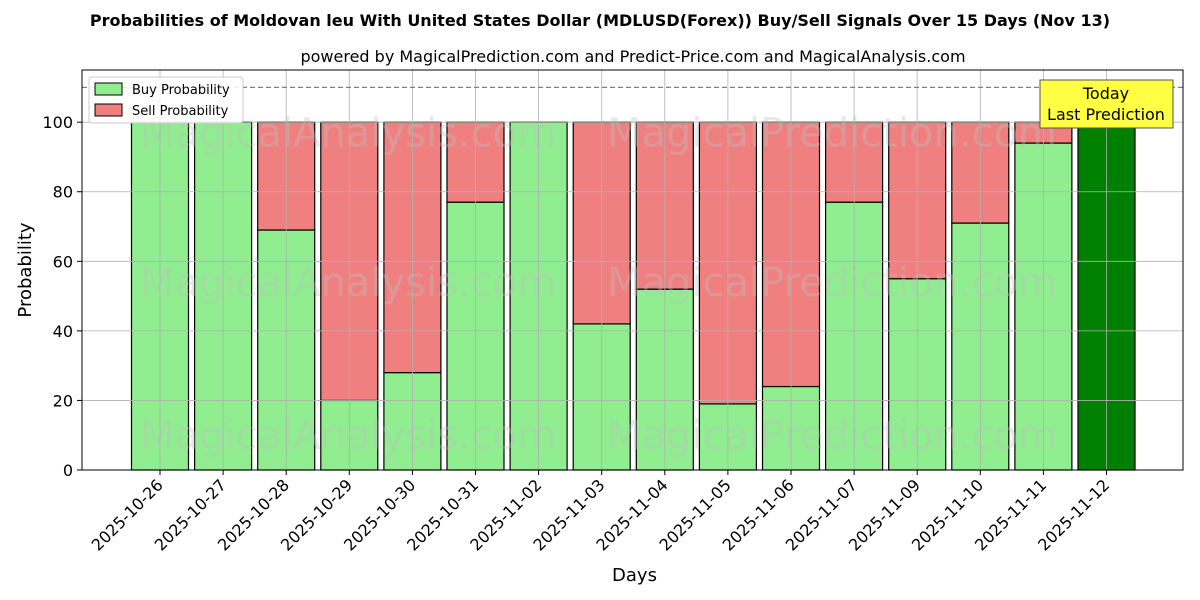 The height and width of the screenshot is (600, 1200). What do you see at coordinates (180, 111) in the screenshot?
I see `legend-label: Sell Probability` at bounding box center [180, 111].